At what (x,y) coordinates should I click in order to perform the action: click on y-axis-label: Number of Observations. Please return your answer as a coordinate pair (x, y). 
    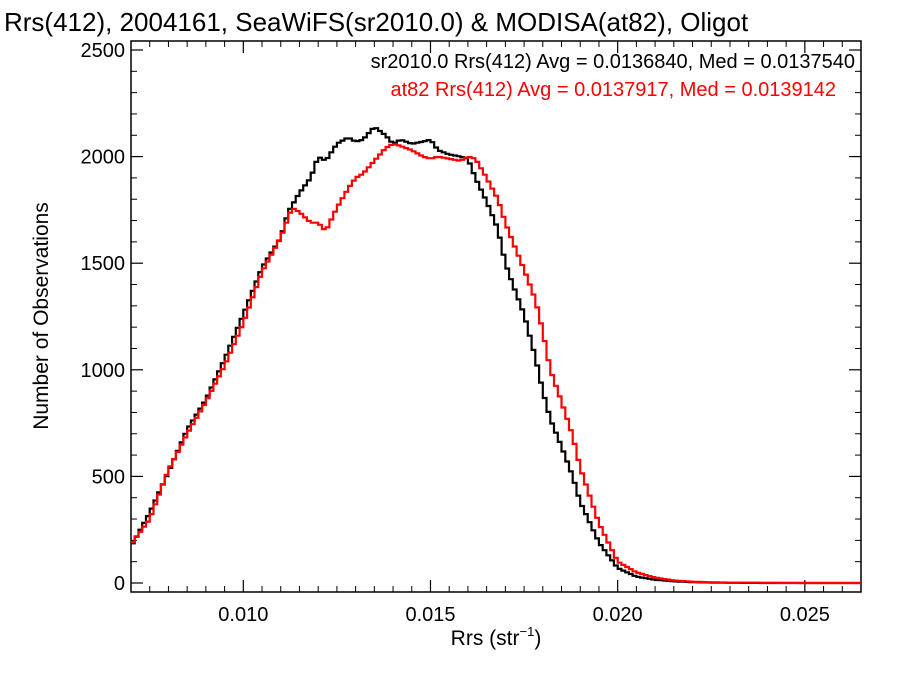
    Looking at the image, I should click on (41, 316).